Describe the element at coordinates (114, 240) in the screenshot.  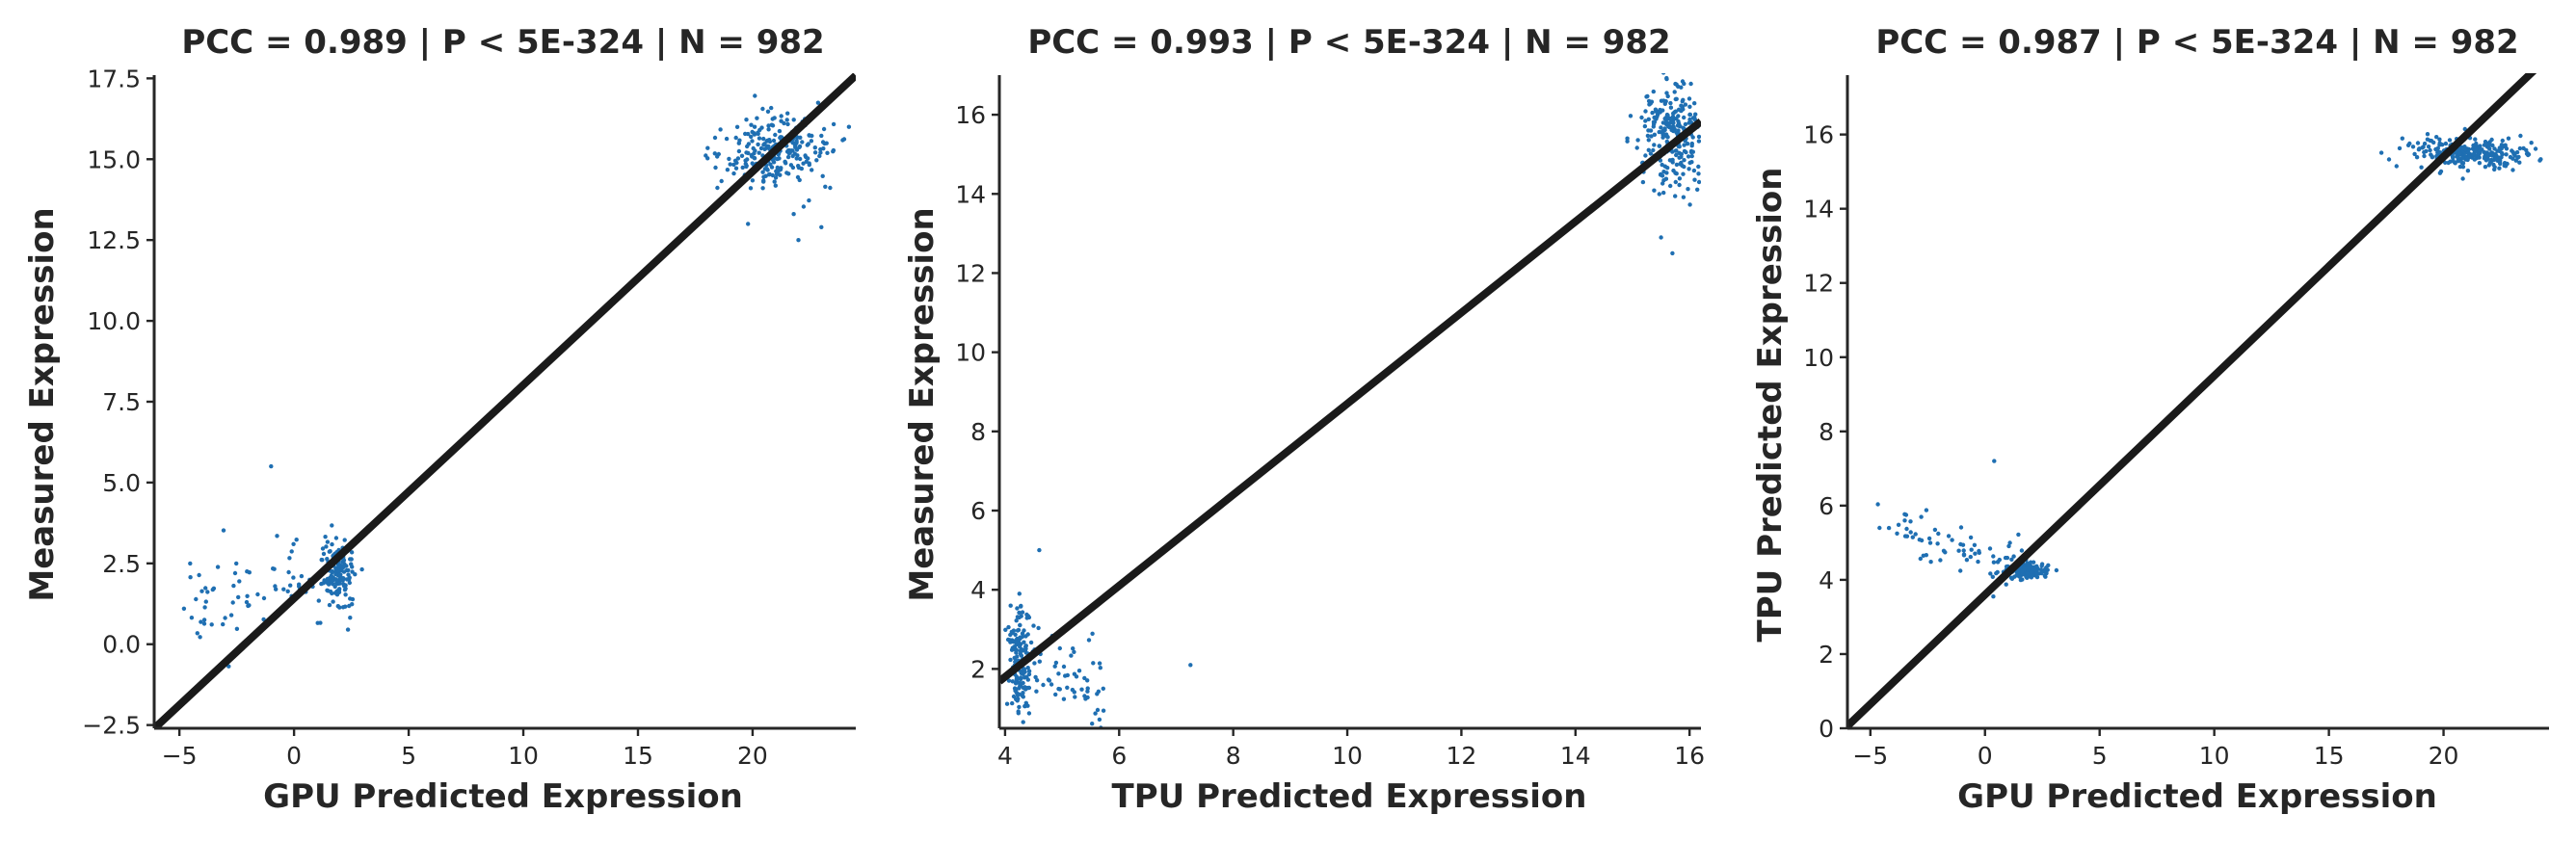
I see `y-tick-label: 12.5` at that location.